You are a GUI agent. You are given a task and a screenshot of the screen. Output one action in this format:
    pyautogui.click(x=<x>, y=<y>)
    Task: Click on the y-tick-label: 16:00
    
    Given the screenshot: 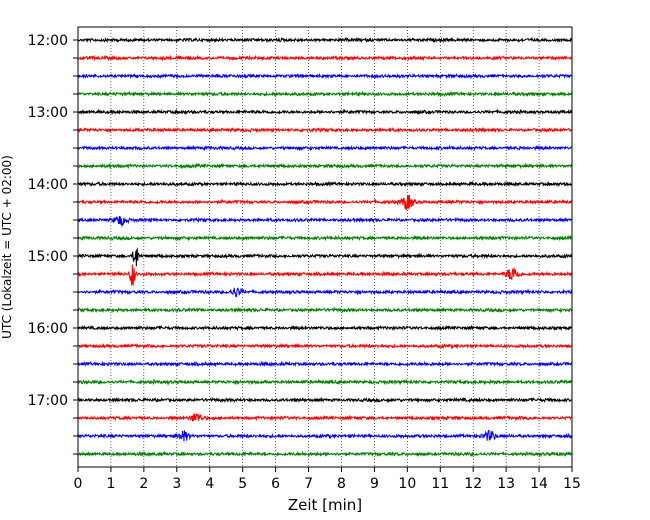 What is the action you would take?
    pyautogui.click(x=48, y=329)
    